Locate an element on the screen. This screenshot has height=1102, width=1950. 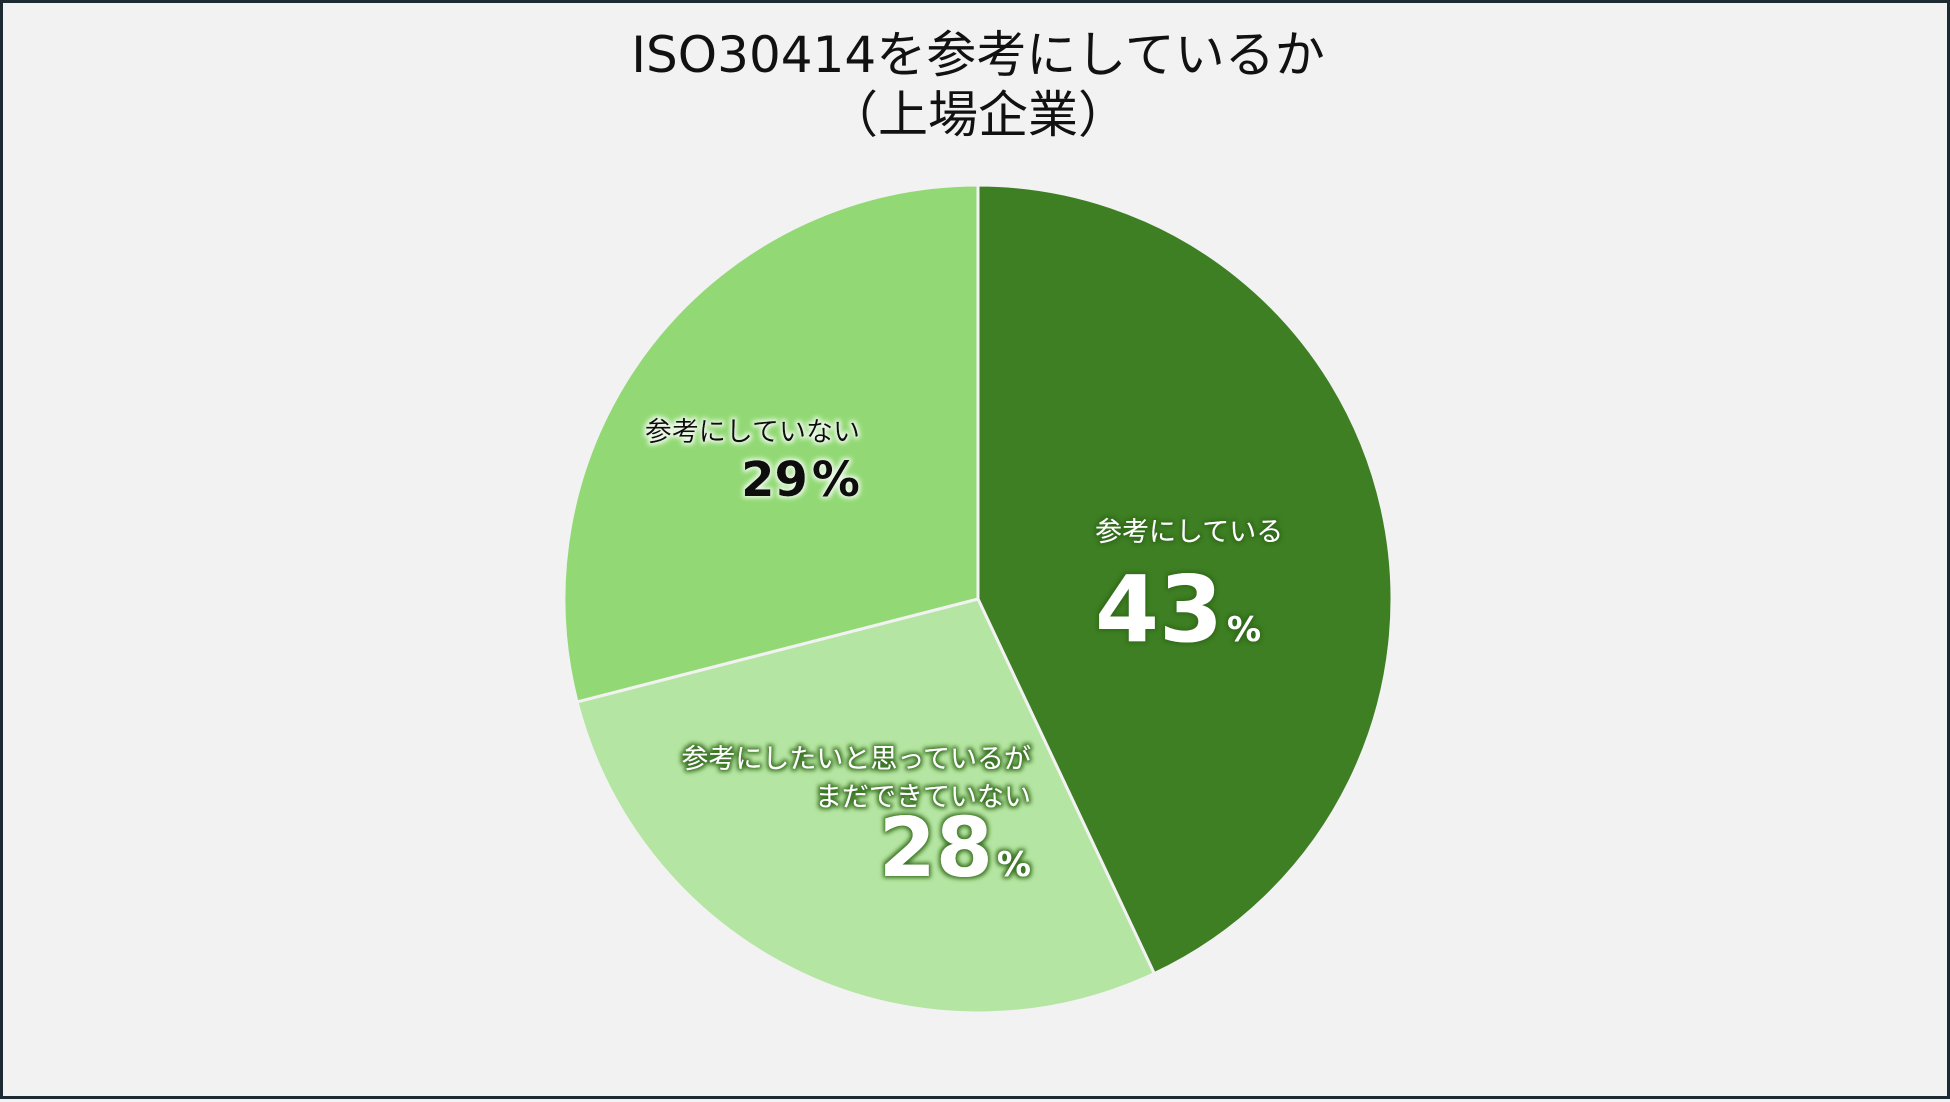
slice-label-3: 参考にしていない 29% is located at coordinates (752, 462).